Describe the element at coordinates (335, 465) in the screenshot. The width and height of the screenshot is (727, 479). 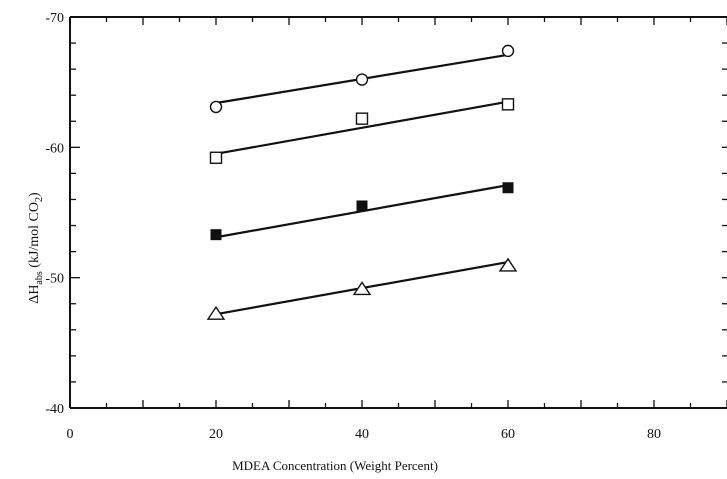
I see `x-axis-title: MDEA Concentration (Weight Percent)` at that location.